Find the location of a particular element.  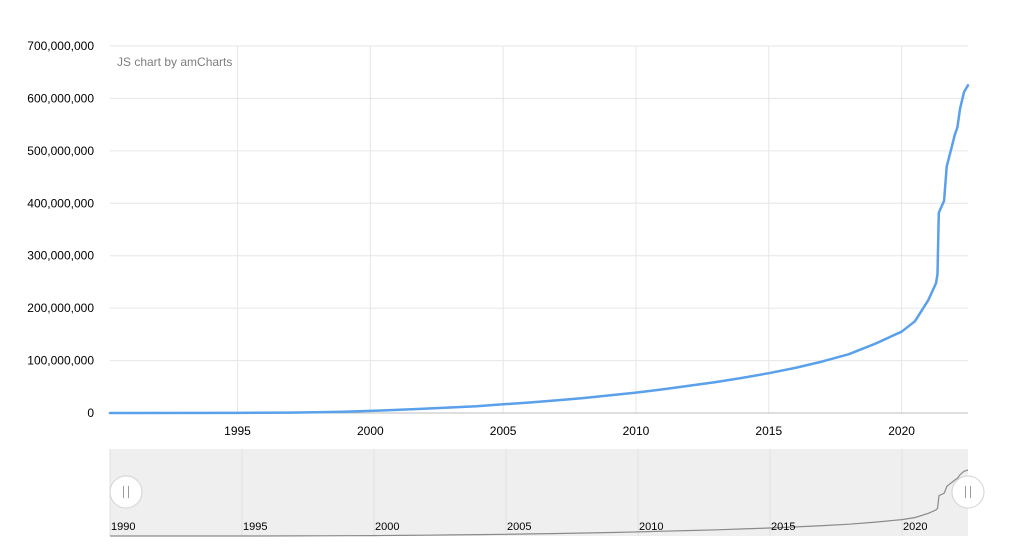

navigator-label: 2005 is located at coordinates (519, 527).